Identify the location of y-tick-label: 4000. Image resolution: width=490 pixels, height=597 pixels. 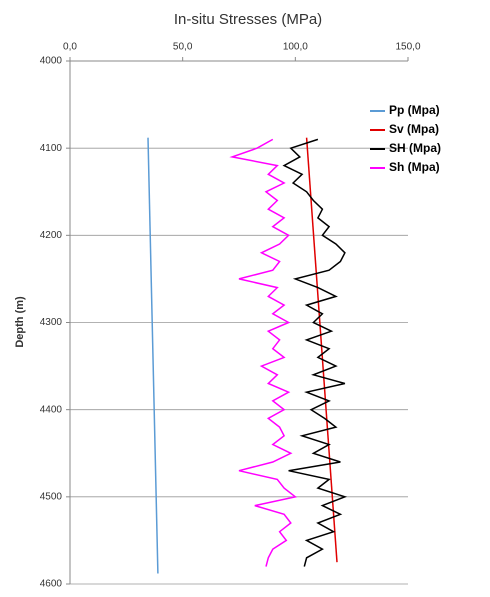
(51, 61).